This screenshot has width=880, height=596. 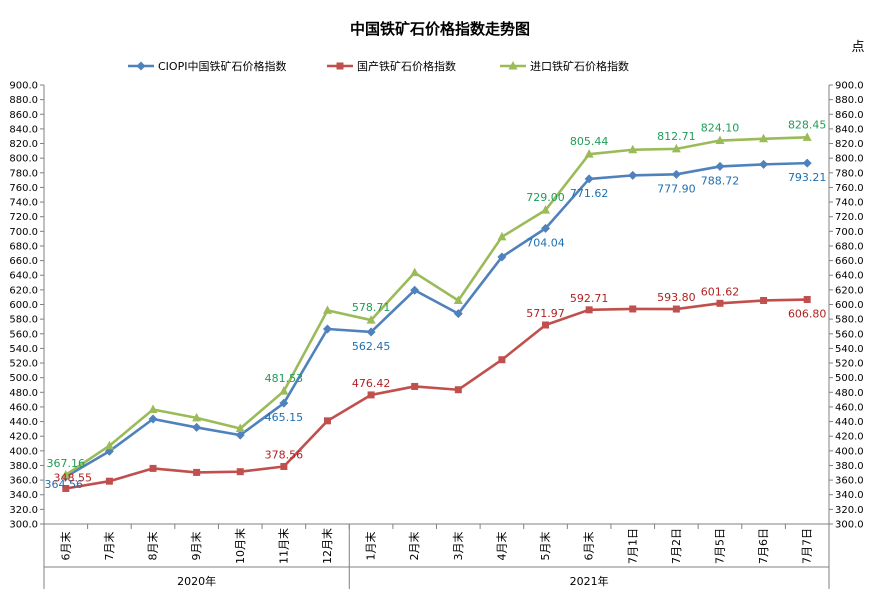 What do you see at coordinates (676, 297) in the screenshot?
I see `data-label: 593.80` at bounding box center [676, 297].